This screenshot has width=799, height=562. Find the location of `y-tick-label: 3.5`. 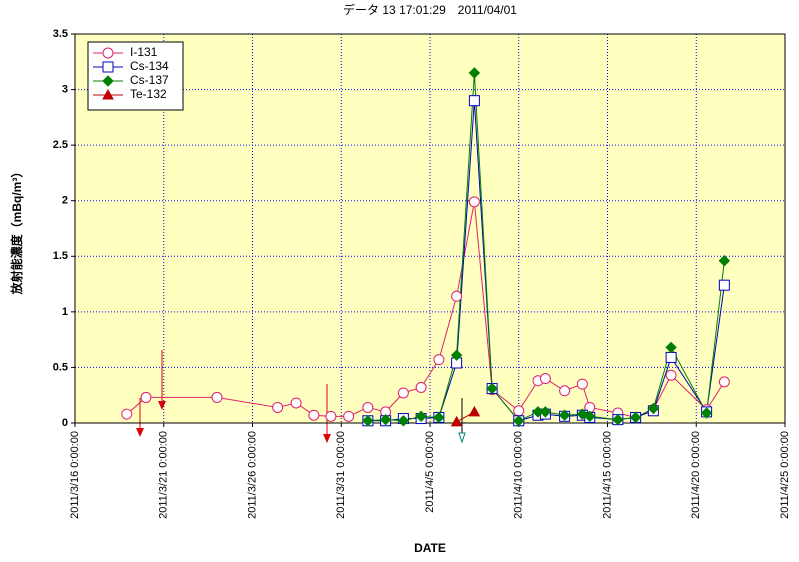

y-tick-label: 3.5 is located at coordinates (60, 34).